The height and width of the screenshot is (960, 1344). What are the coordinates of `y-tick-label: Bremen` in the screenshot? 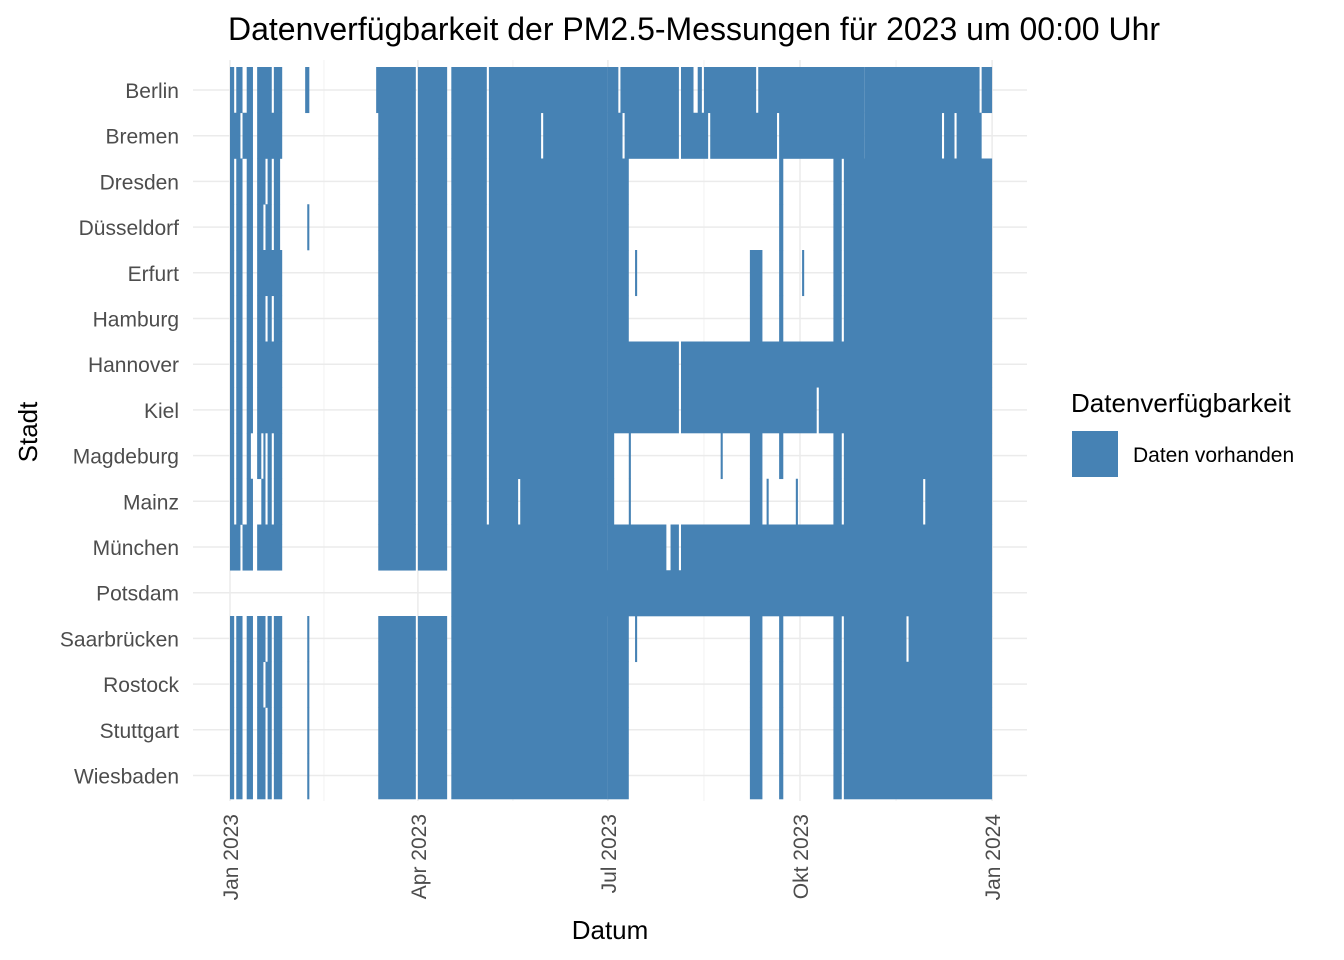 It's located at (142, 137).